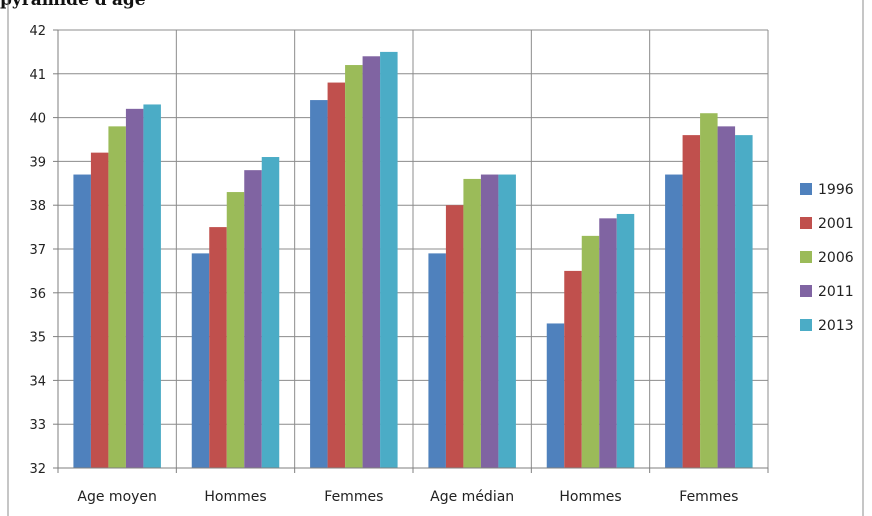 Image resolution: width=872 pixels, height=516 pixels. I want to click on legend-swatch-2011, so click(806, 291).